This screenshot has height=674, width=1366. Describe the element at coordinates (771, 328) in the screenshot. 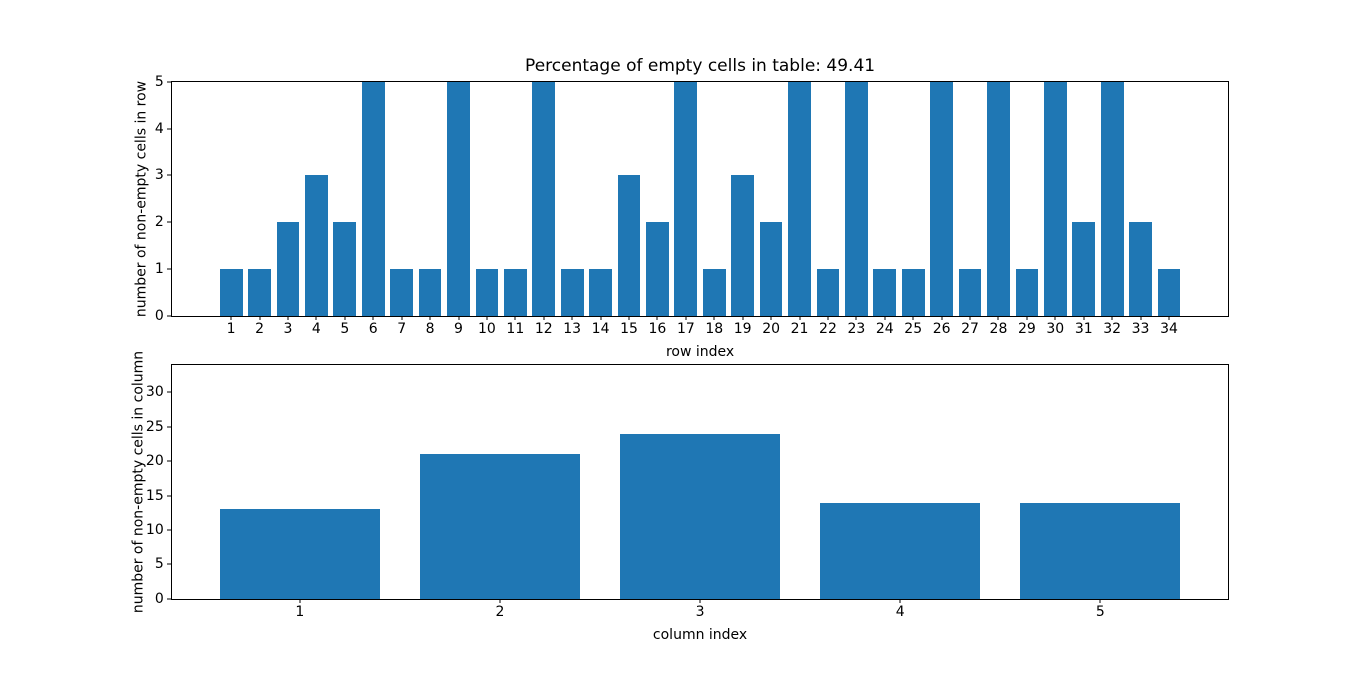

I see `x-tick-label: 20` at that location.